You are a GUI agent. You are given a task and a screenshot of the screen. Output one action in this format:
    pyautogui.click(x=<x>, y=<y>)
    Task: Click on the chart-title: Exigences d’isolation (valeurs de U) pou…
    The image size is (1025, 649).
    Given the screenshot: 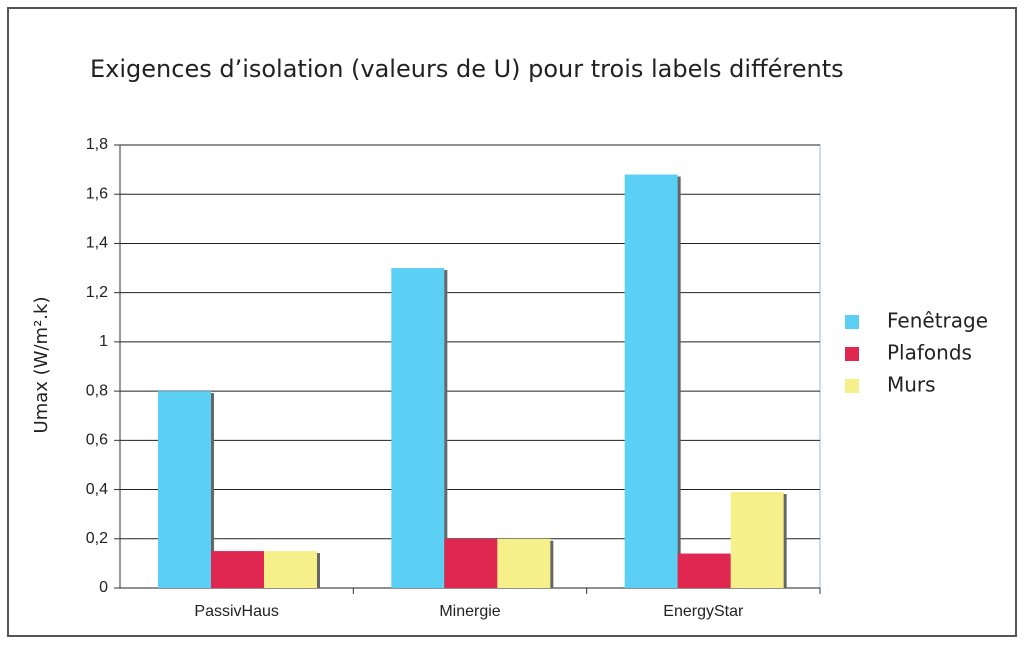 What is the action you would take?
    pyautogui.click(x=467, y=69)
    